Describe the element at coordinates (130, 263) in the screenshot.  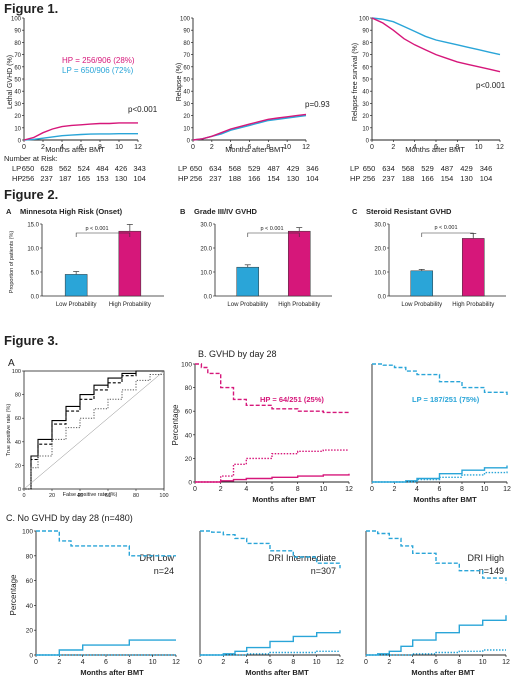
I see `fig2-a-bar-high` at that location.